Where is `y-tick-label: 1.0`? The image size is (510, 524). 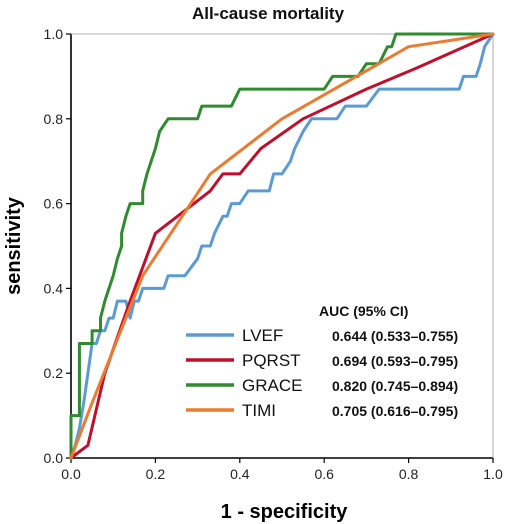
y-tick-label: 1.0 is located at coordinates (54, 34).